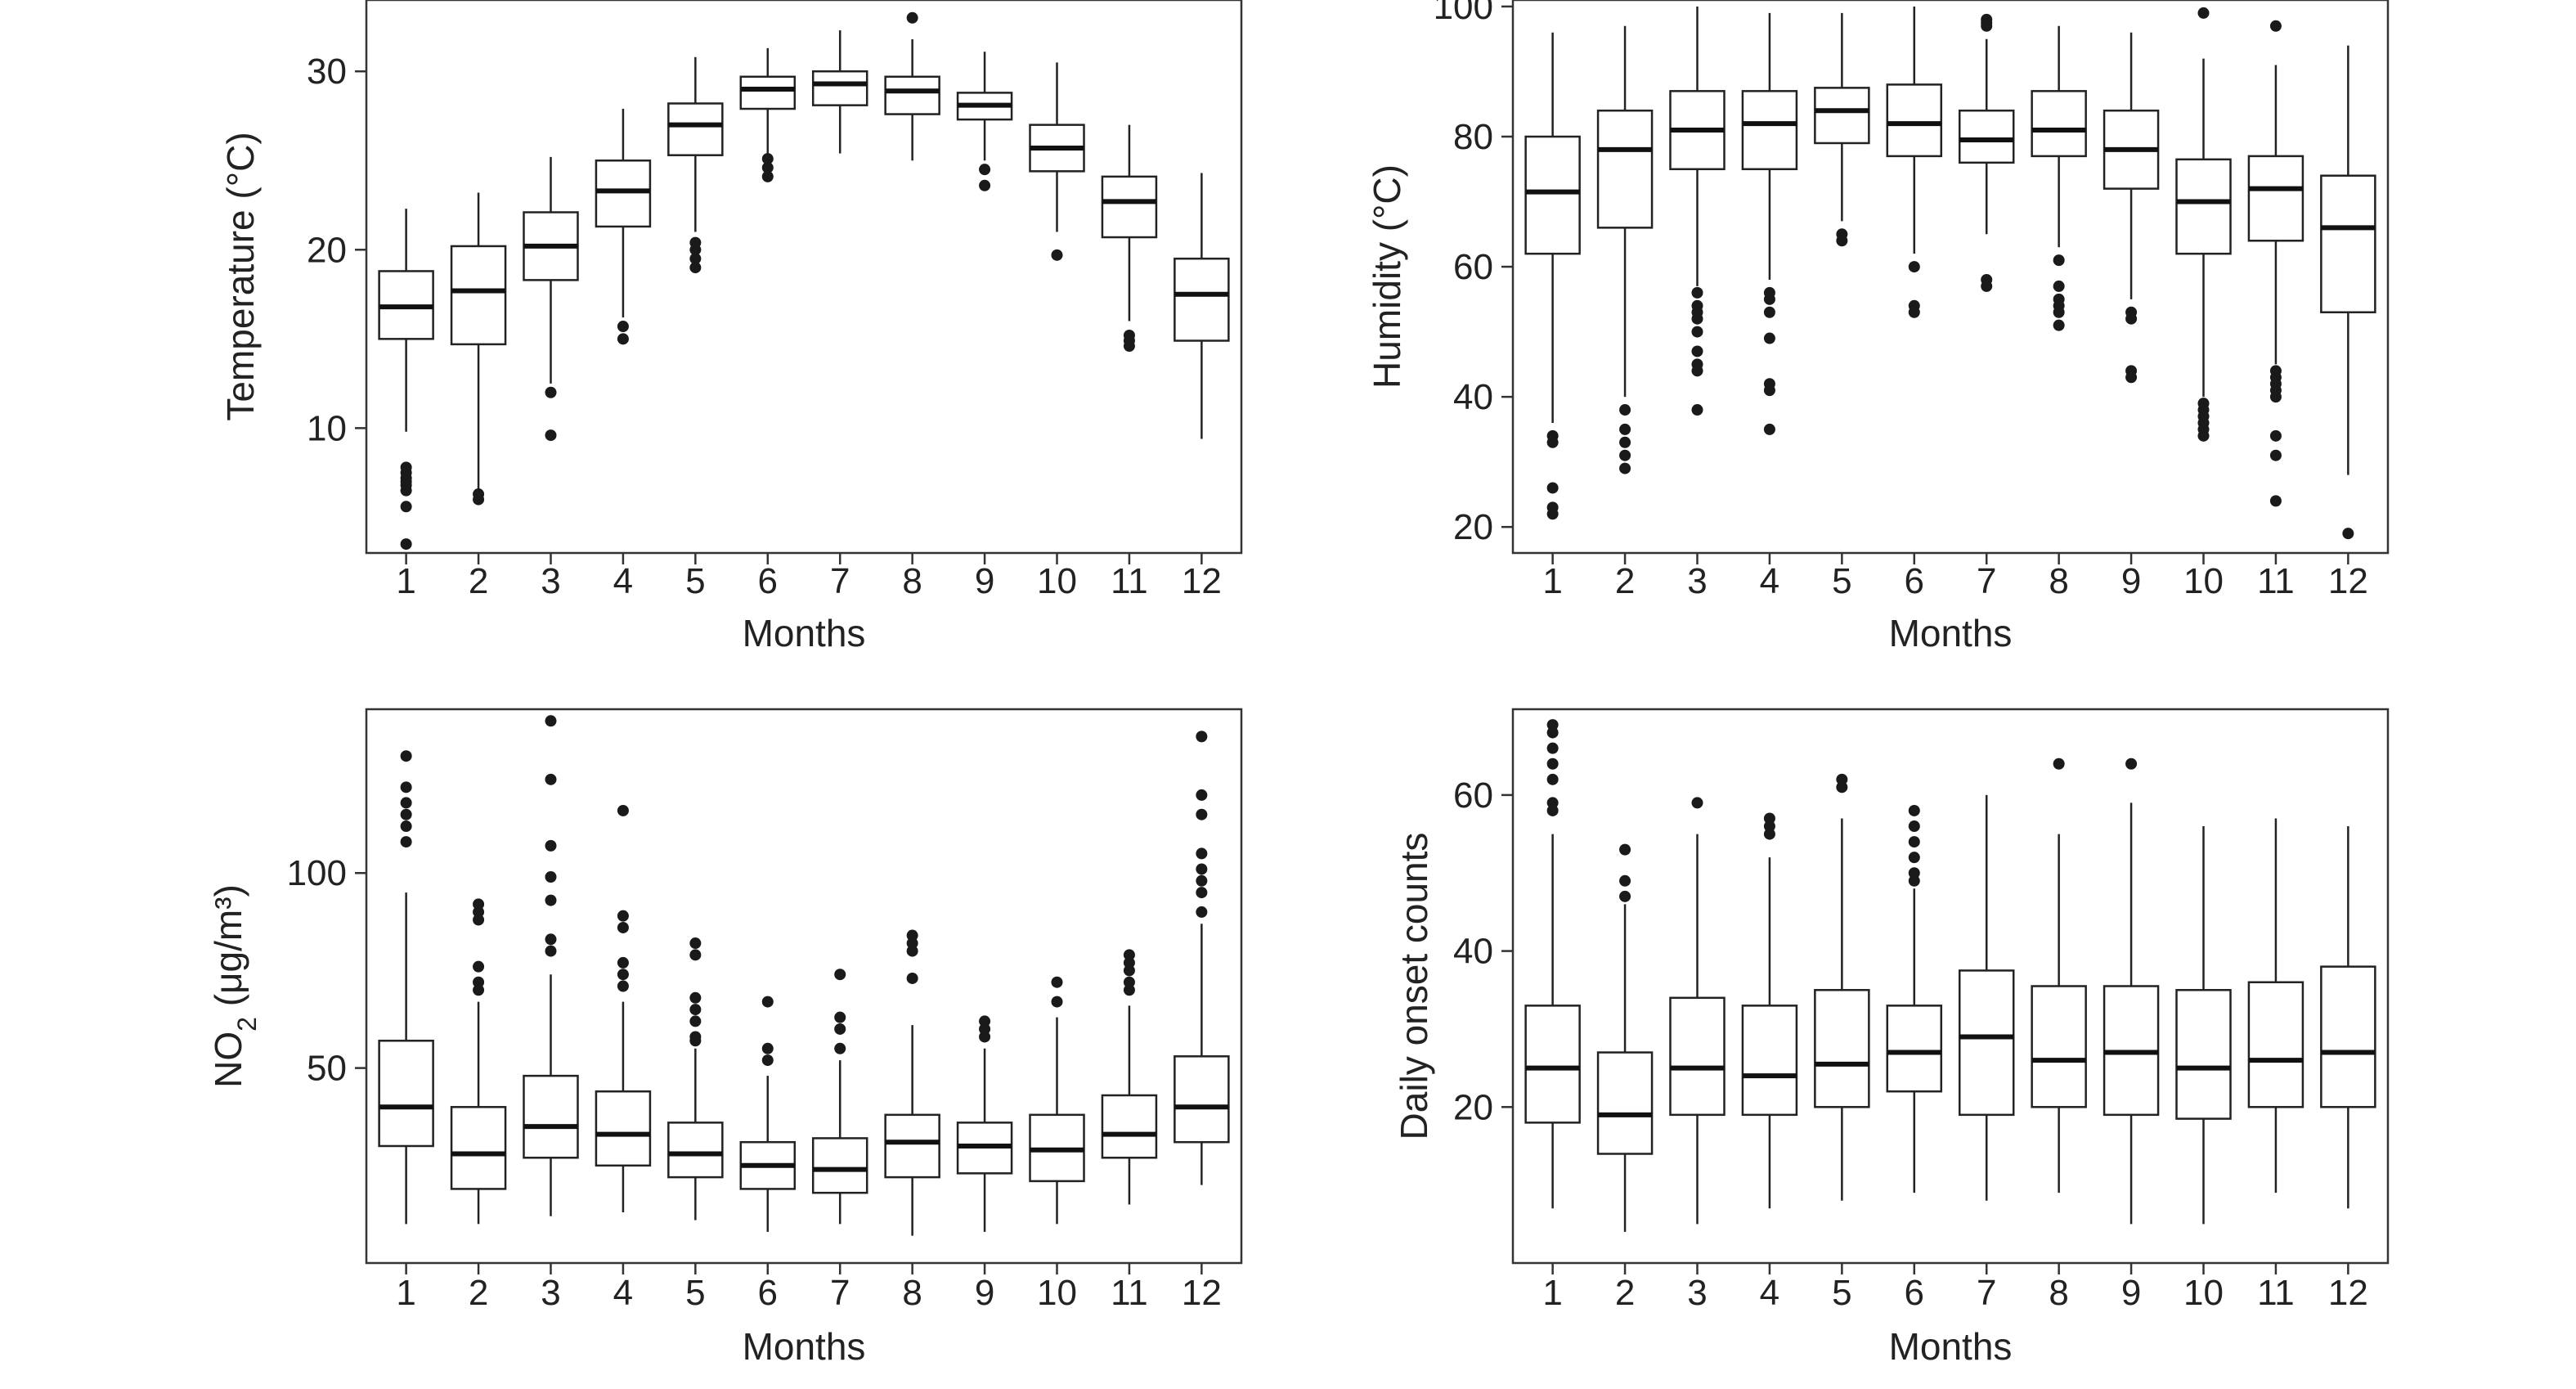 This screenshot has width=2576, height=1389. I want to click on y-axis-title: Temperature (°C), so click(241, 276).